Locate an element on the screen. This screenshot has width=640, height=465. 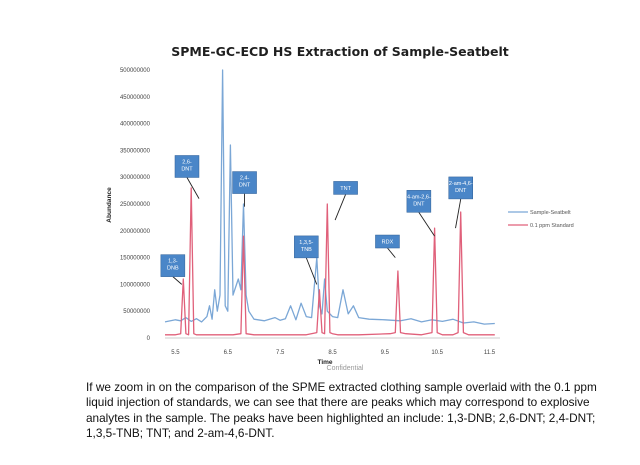
footer-mark: Confidential is located at coordinates (345, 368).